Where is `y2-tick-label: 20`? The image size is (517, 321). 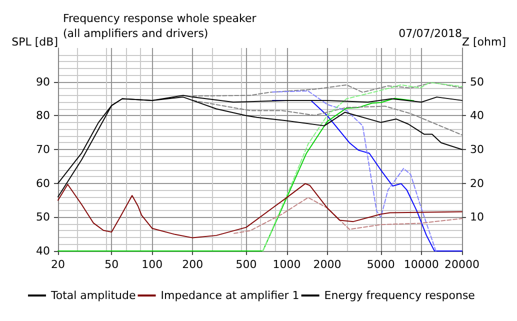
y2-tick-label: 20 is located at coordinates (477, 183).